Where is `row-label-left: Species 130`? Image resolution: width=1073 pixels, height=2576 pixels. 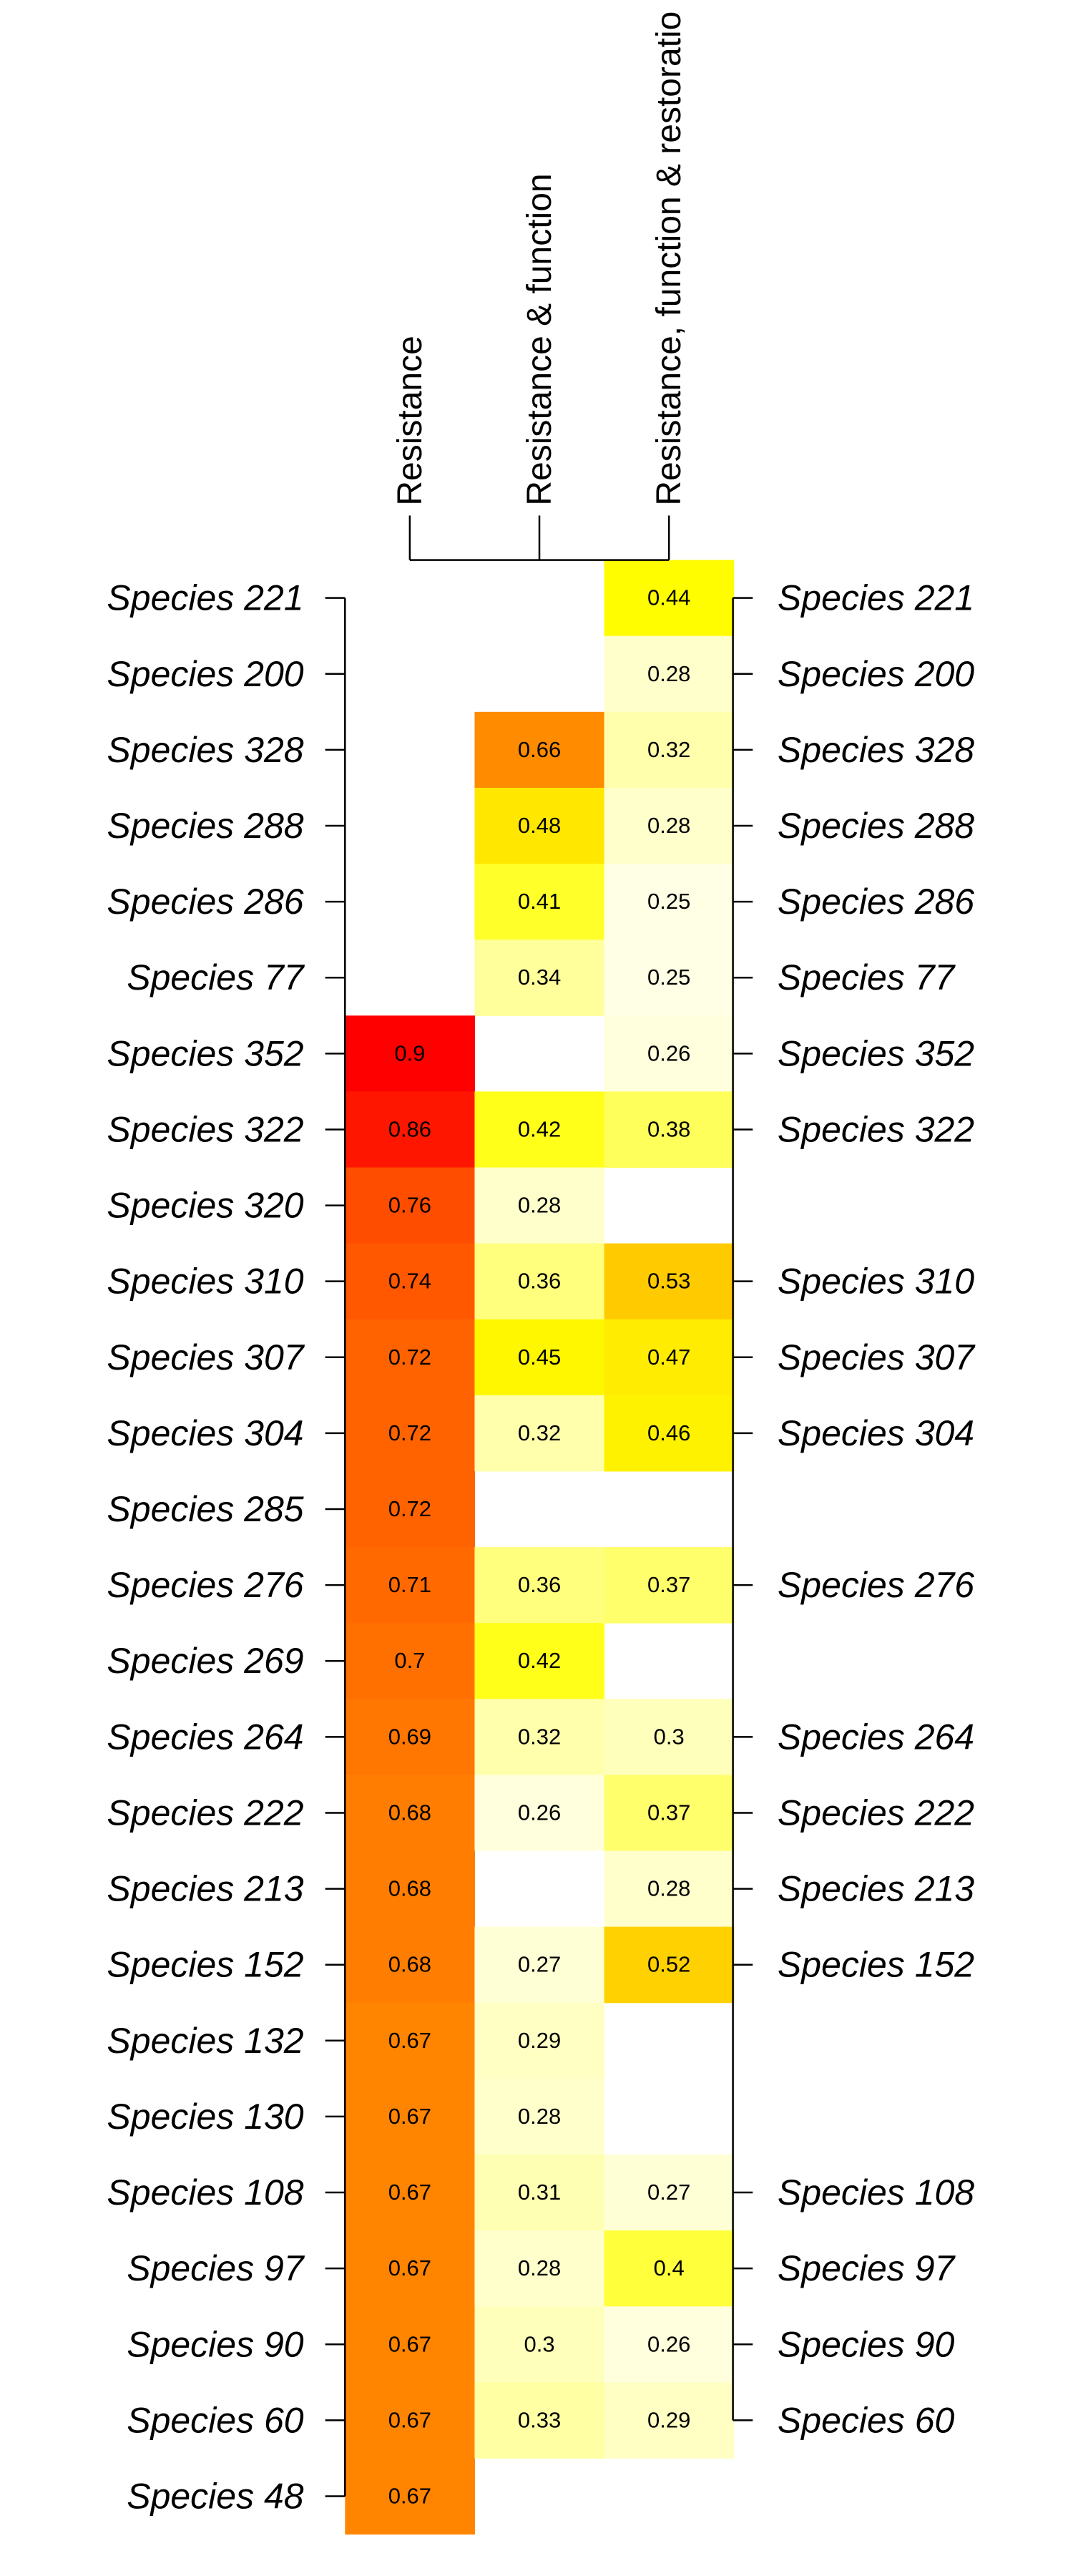 row-label-left: Species 130 is located at coordinates (205, 2117).